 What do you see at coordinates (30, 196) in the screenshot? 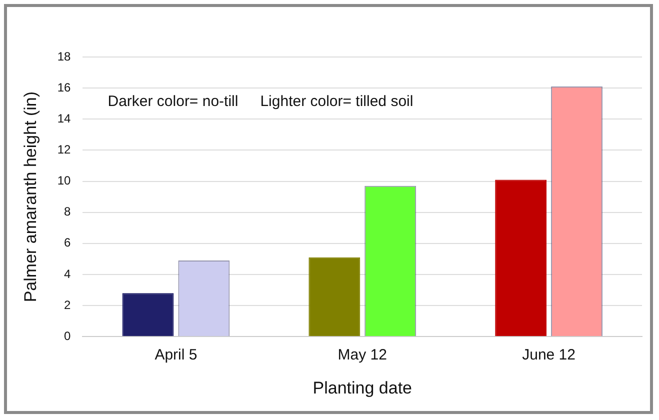
I see `y-axis-title: Palmer amaranth height (in)` at bounding box center [30, 196].